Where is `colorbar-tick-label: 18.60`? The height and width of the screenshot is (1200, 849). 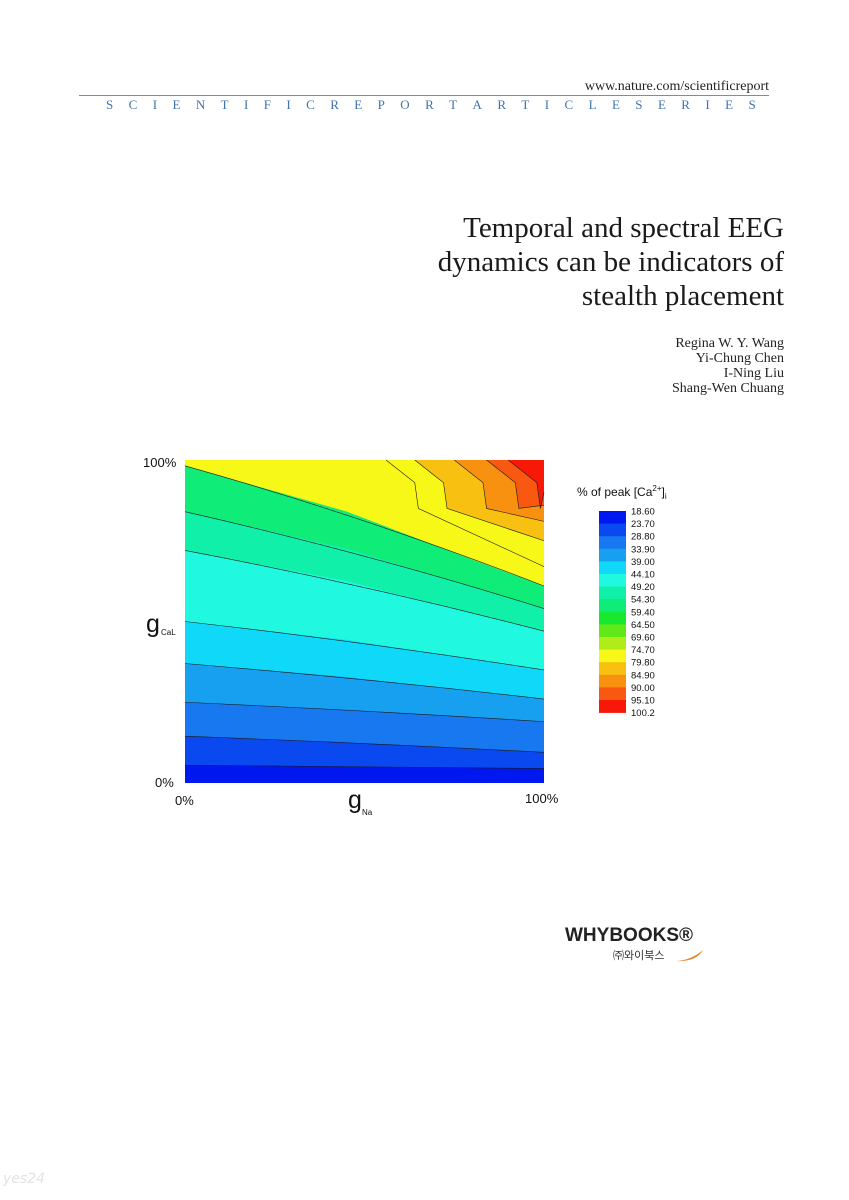
colorbar-tick-label: 18.60 is located at coordinates (643, 512).